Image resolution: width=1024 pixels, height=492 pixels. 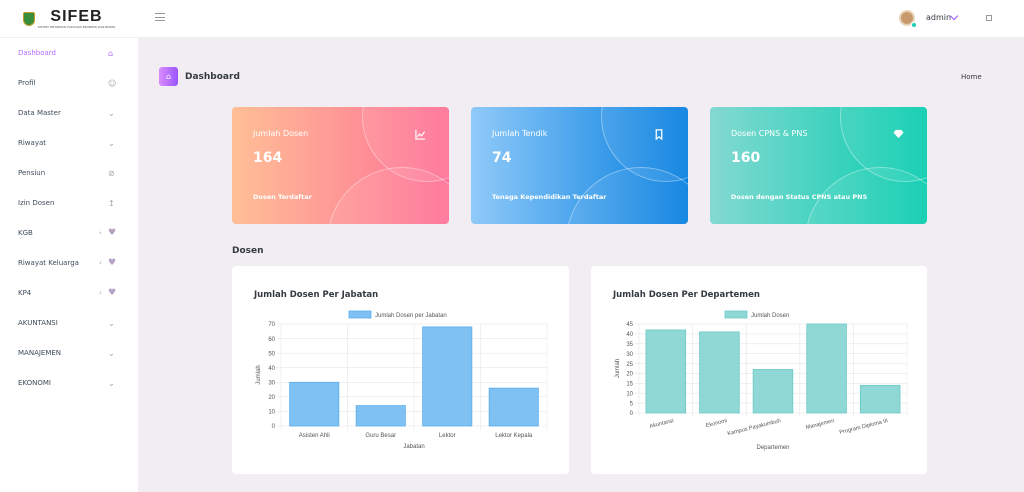 What do you see at coordinates (282, 197) in the screenshot?
I see `stat-card-subtitle: Dosen Terdaftar` at bounding box center [282, 197].